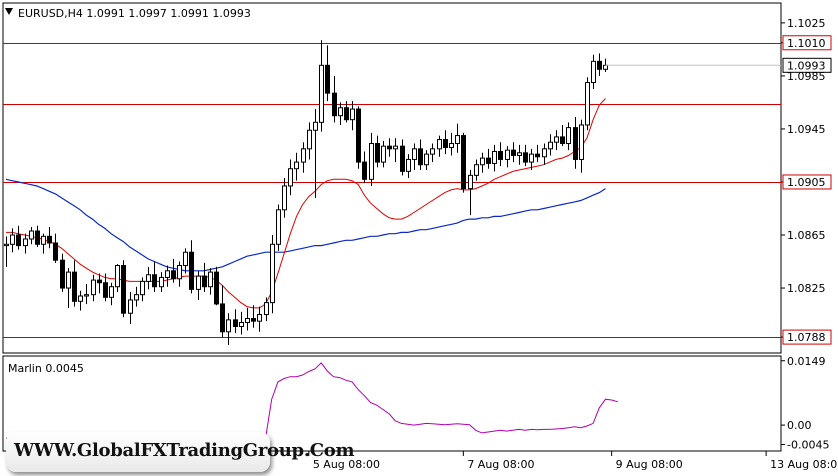  I want to click on collapse-triangle-icon, so click(9, 11).